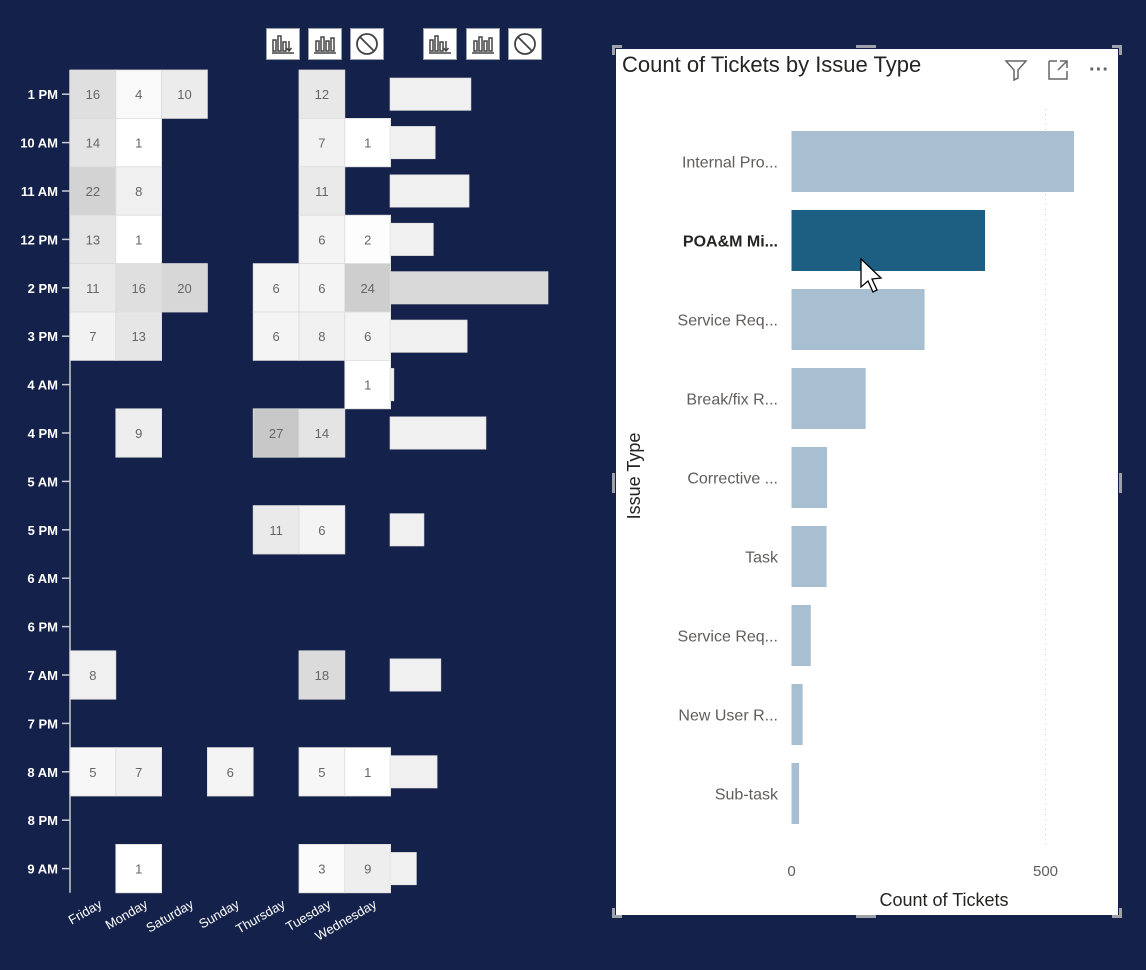 The width and height of the screenshot is (1146, 970). Describe the element at coordinates (1120, 913) in the screenshot. I see `resize-handle-bottom-right-v` at that location.